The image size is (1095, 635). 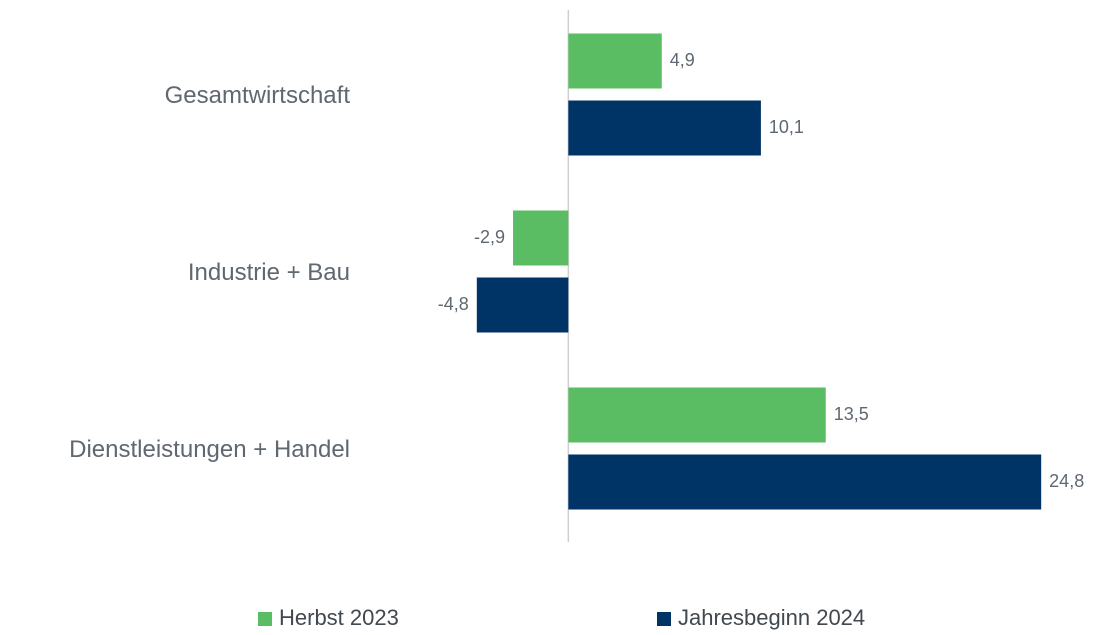 What do you see at coordinates (453, 304) in the screenshot?
I see `value-label: -4,8` at bounding box center [453, 304].